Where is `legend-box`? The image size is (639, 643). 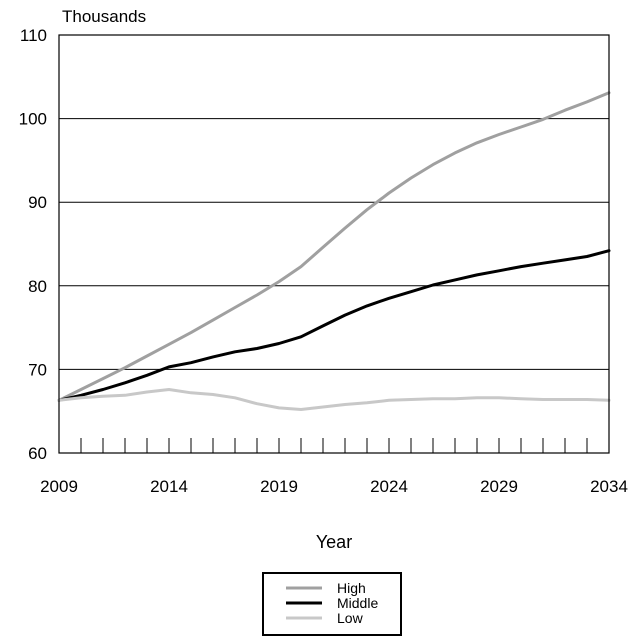 legend-box is located at coordinates (332, 604).